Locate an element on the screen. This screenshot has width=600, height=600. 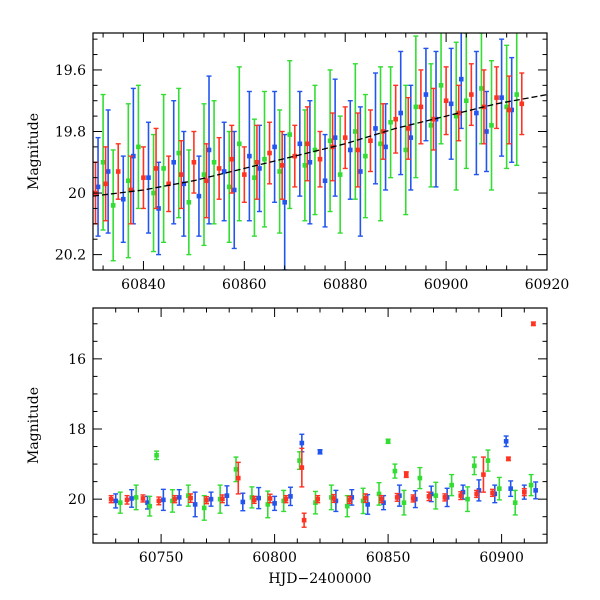
y-axis-label: Magnitude is located at coordinates (34, 151).